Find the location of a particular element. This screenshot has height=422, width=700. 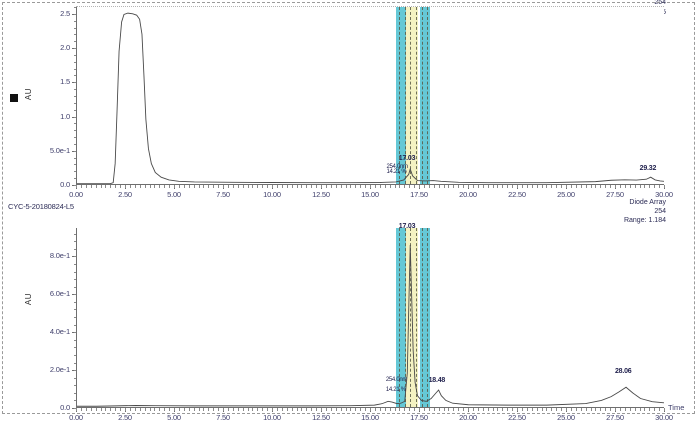

detector-label-bottom: Diode Array is located at coordinates (647, 202).